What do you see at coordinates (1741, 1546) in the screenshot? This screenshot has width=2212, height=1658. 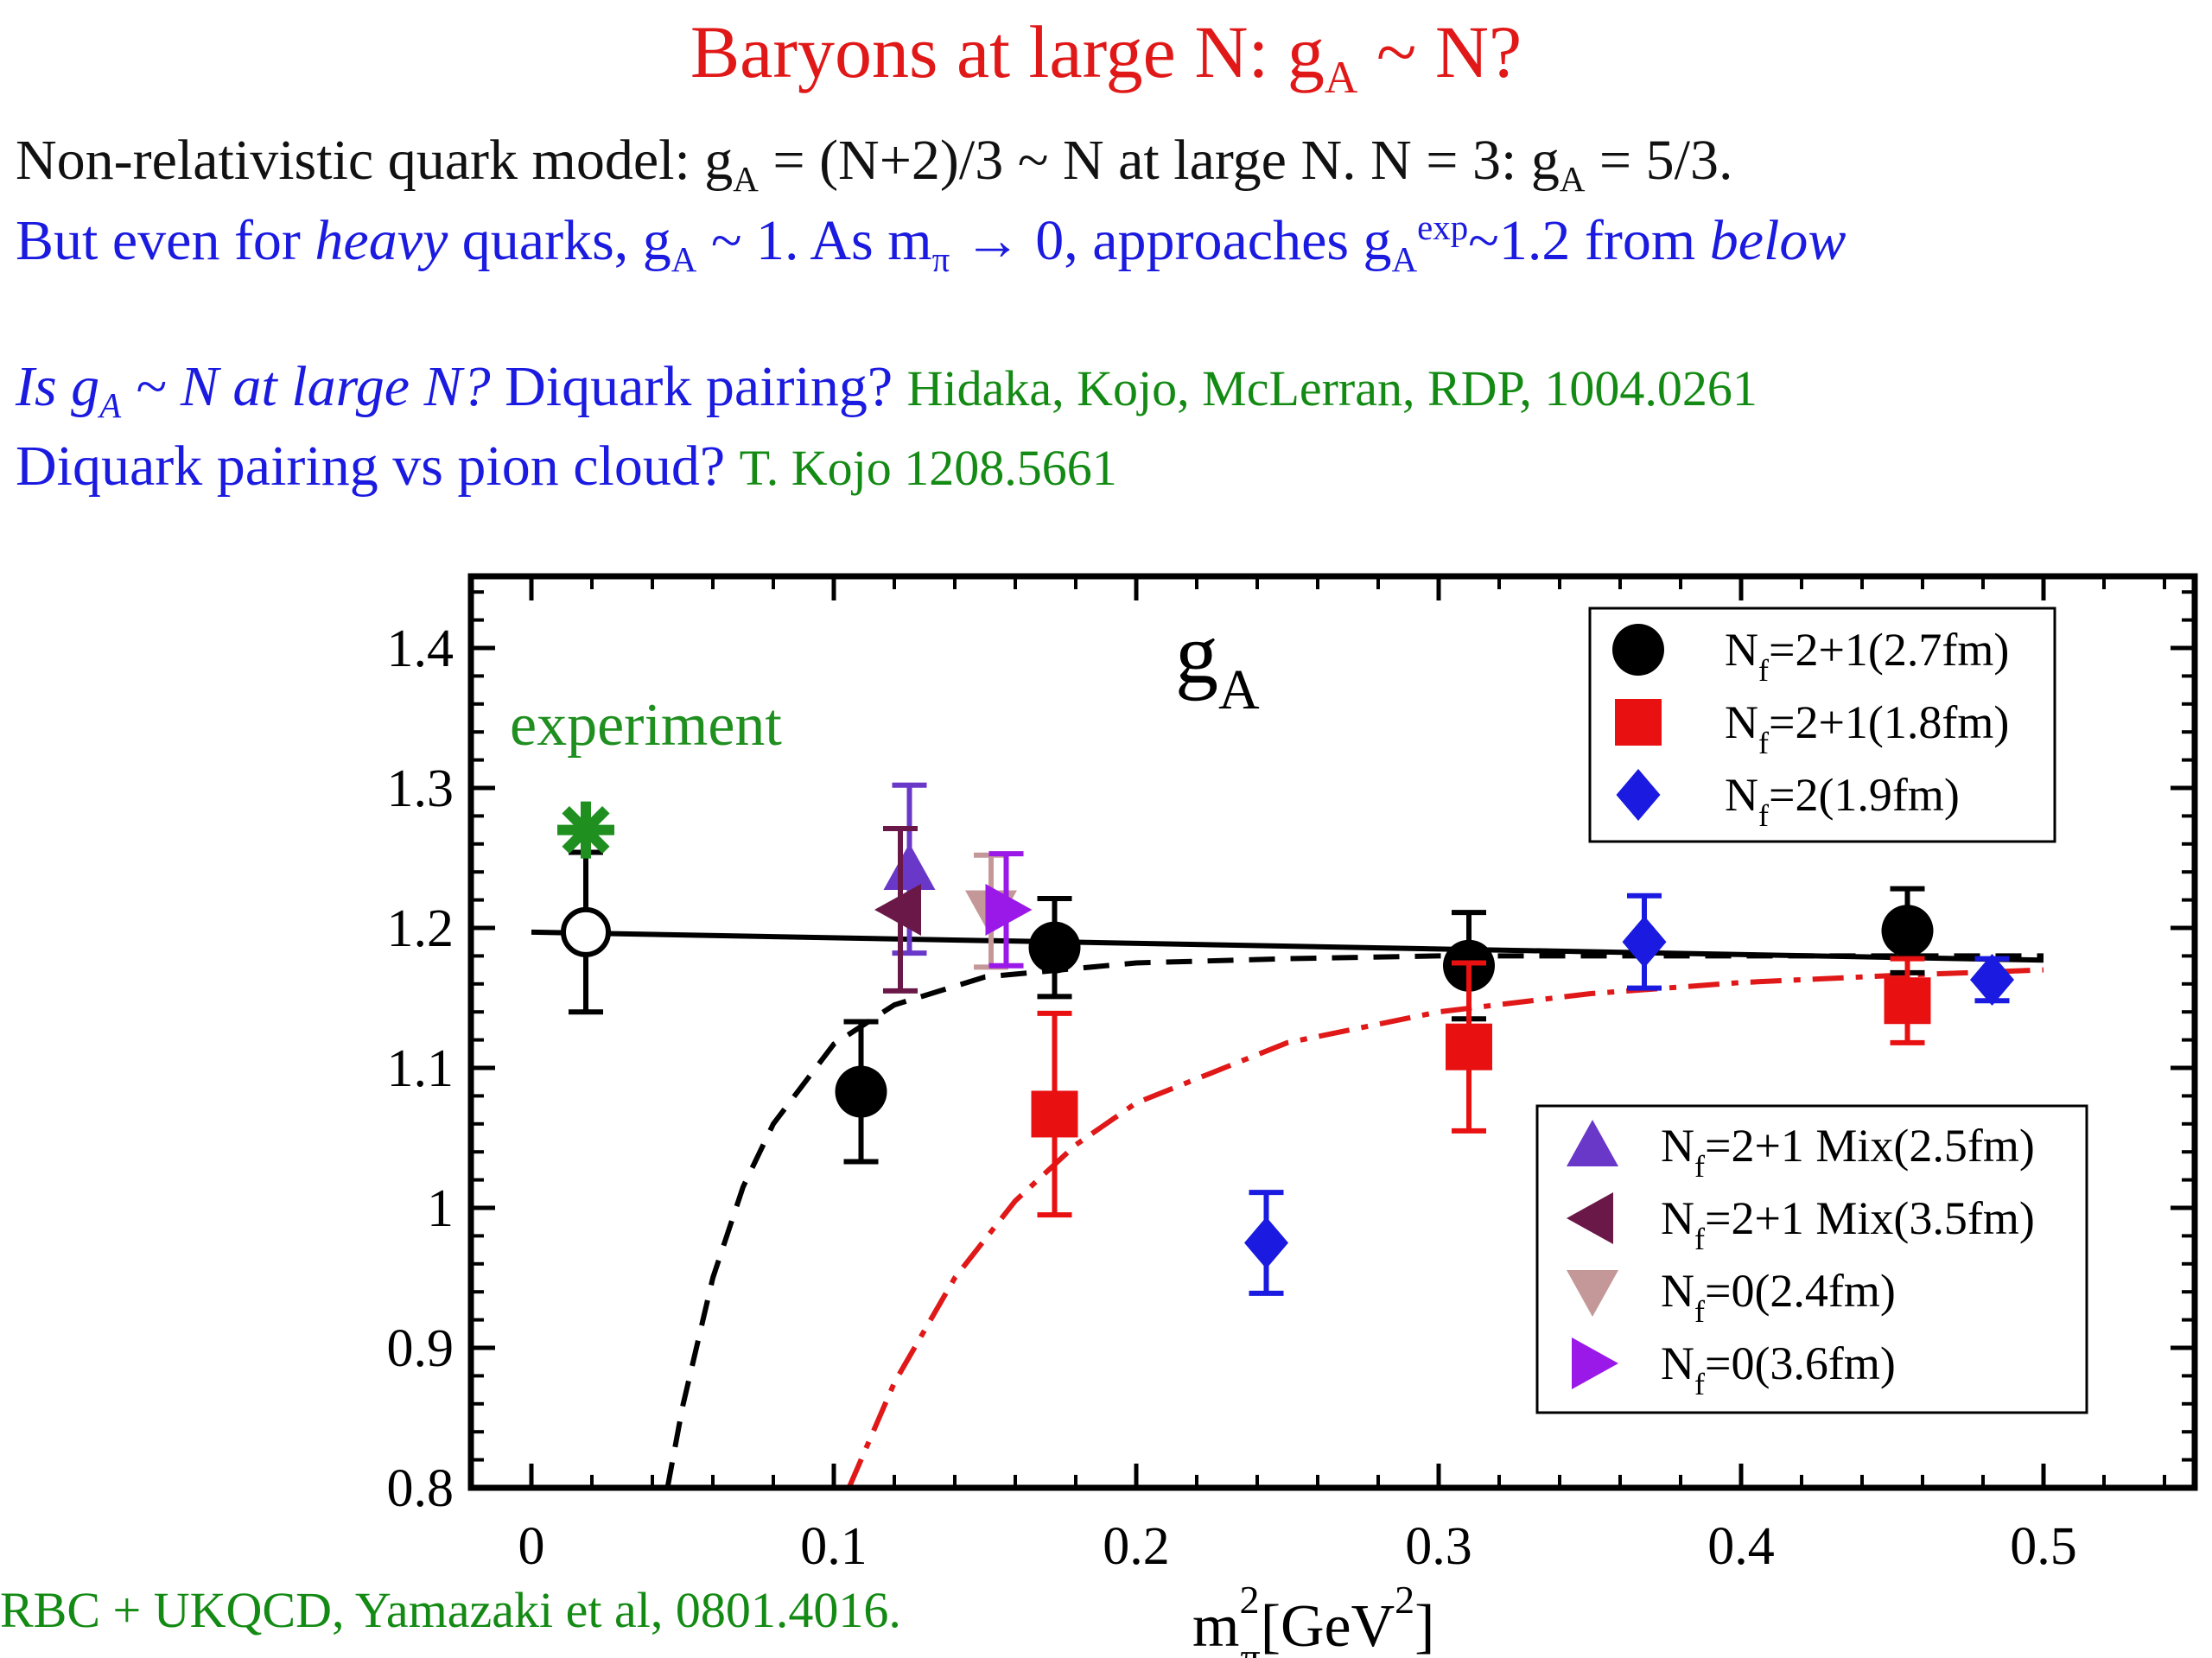 I see `x-tick-label: 0.4` at bounding box center [1741, 1546].